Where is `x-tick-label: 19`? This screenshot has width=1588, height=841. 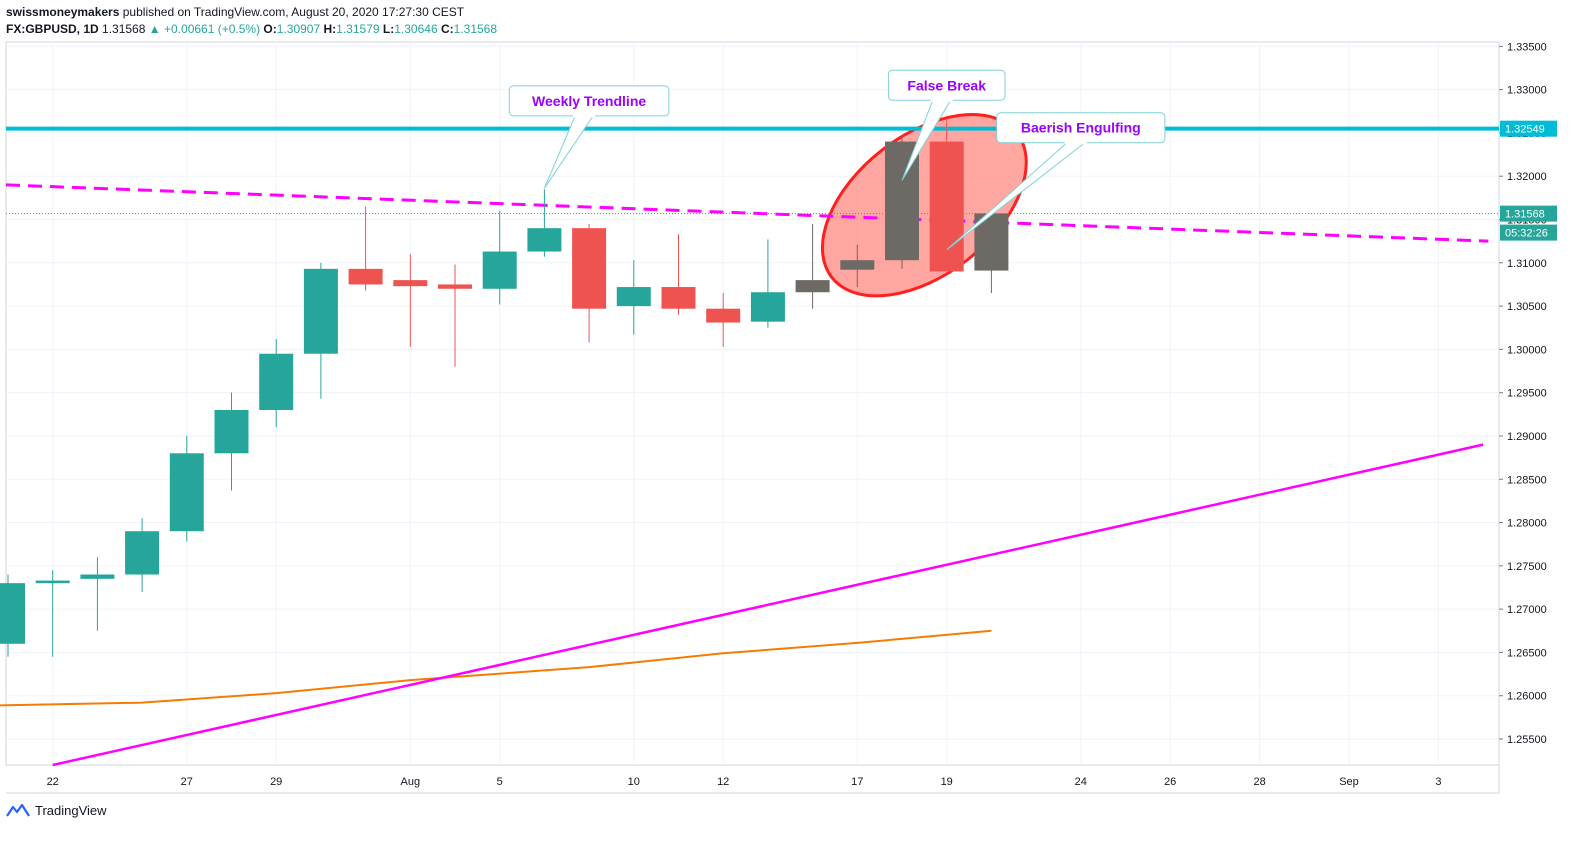 x-tick-label: 19 is located at coordinates (947, 782).